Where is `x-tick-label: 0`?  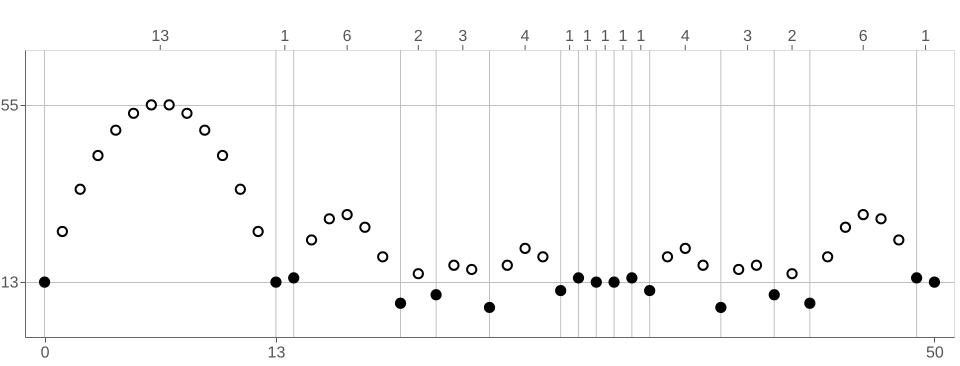
x-tick-label: 0 is located at coordinates (45, 353).